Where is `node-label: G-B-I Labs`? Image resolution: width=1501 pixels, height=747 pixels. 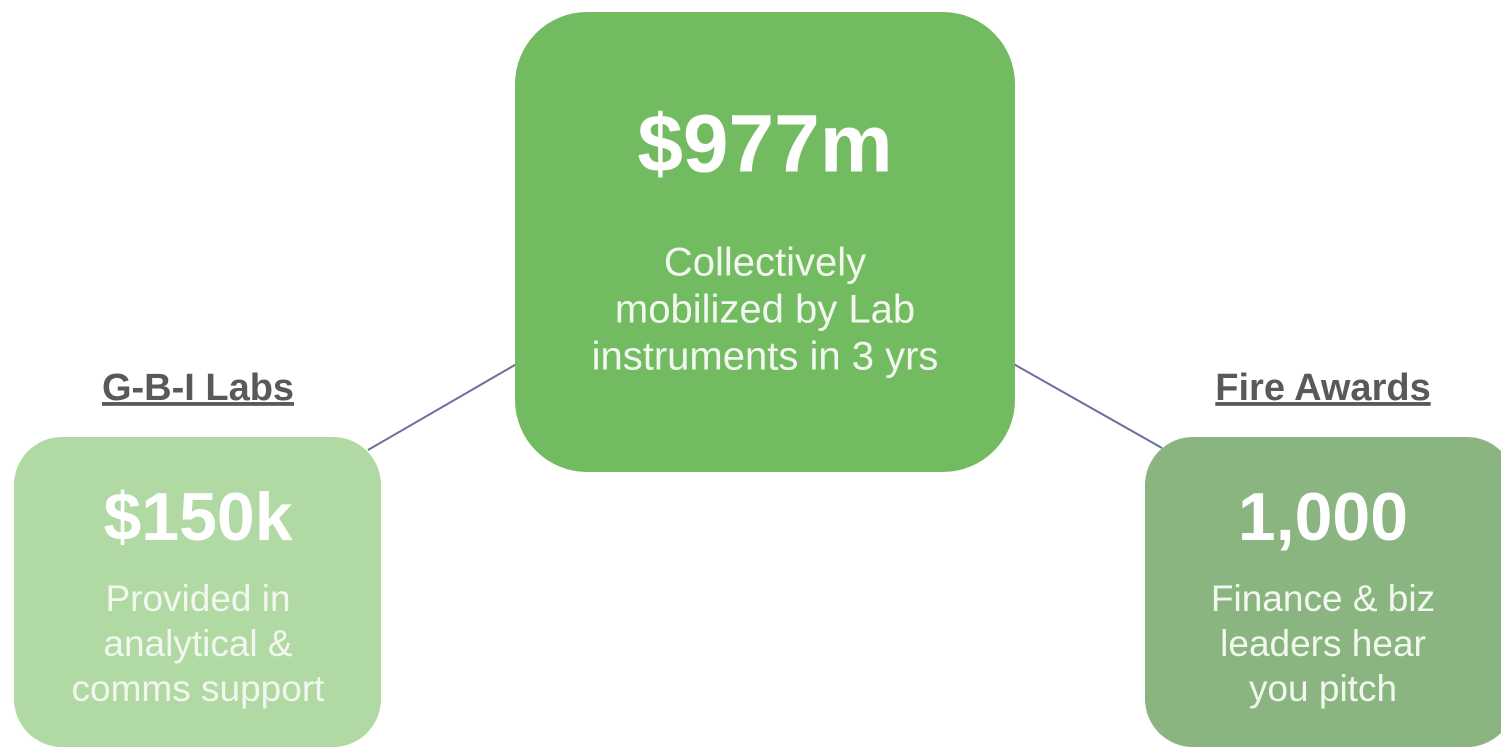
node-label: G-B-I Labs is located at coordinates (198, 388).